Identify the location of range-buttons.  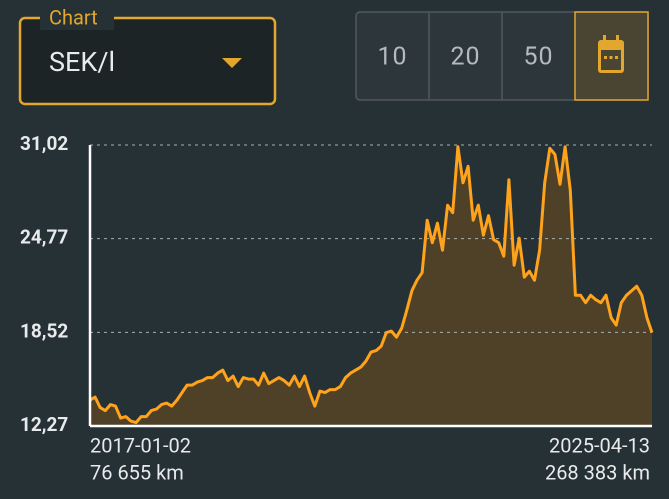
(502, 56).